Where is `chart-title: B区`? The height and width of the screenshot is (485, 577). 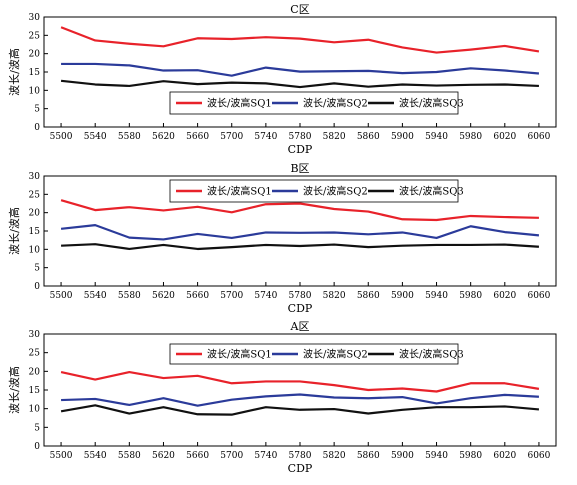 chart-title: B区 is located at coordinates (299, 168).